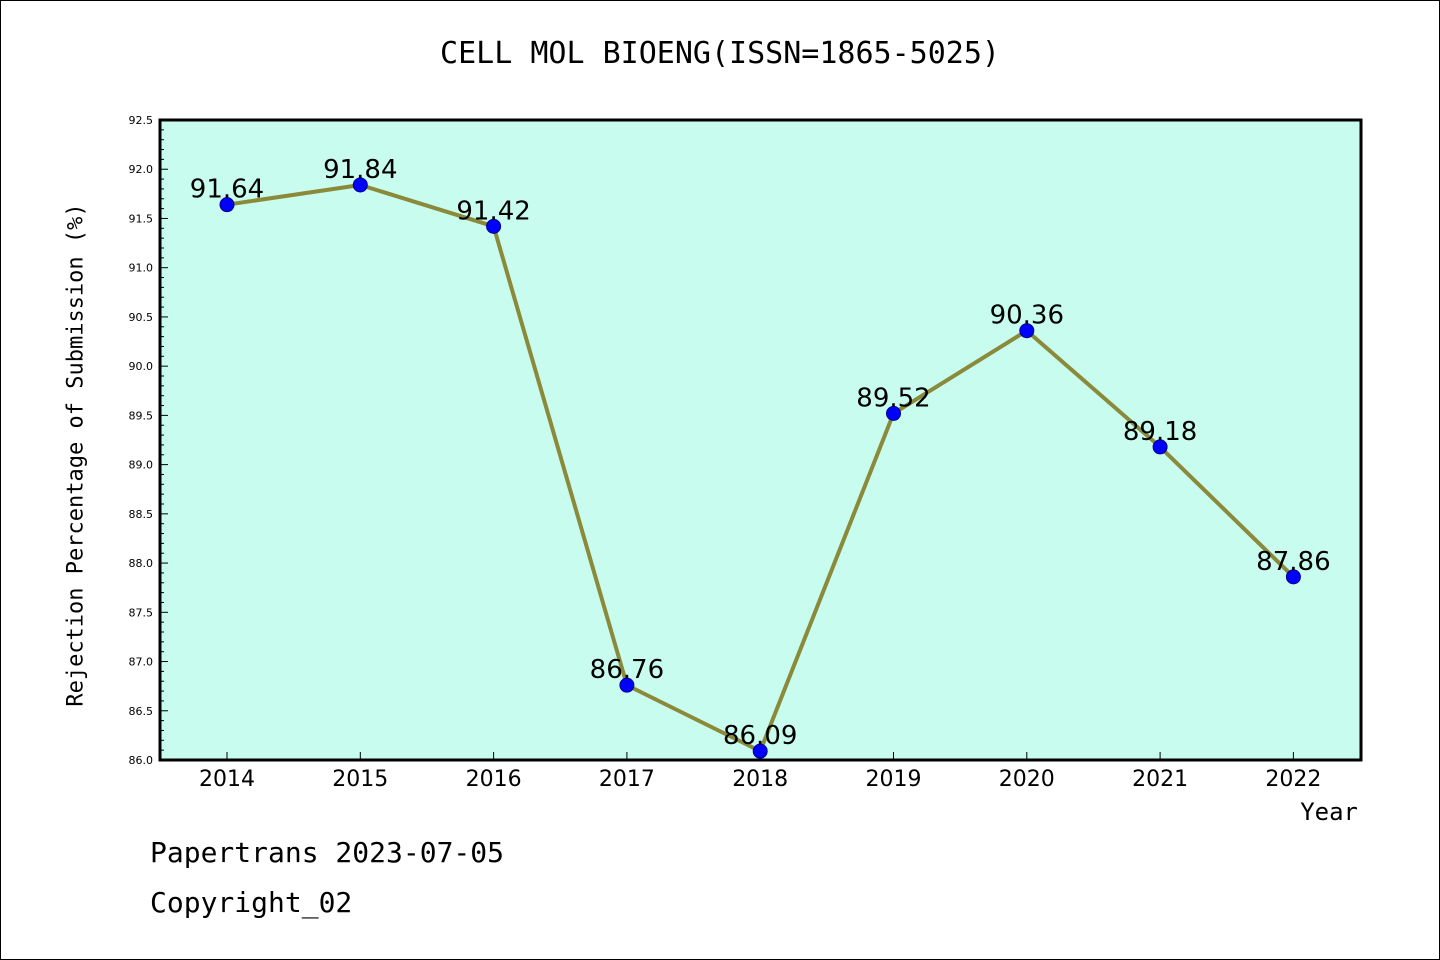 This screenshot has height=960, width=1440. Describe the element at coordinates (760, 736) in the screenshot. I see `data-label: 86.09` at that location.